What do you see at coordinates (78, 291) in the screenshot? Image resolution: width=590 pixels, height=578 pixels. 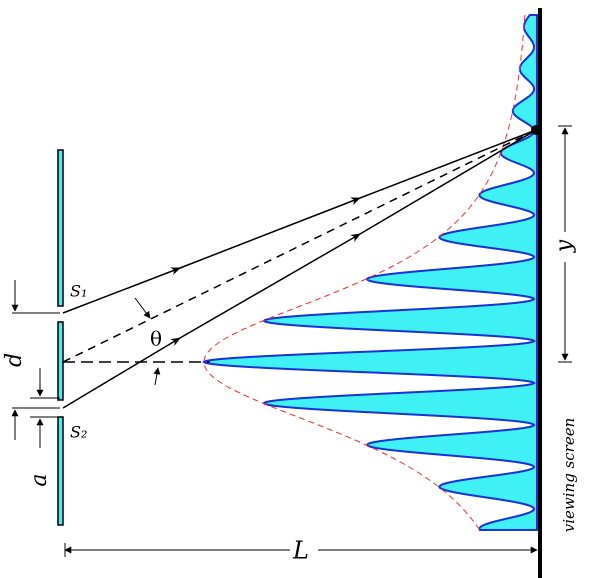 I see `label-s1: S₁` at bounding box center [78, 291].